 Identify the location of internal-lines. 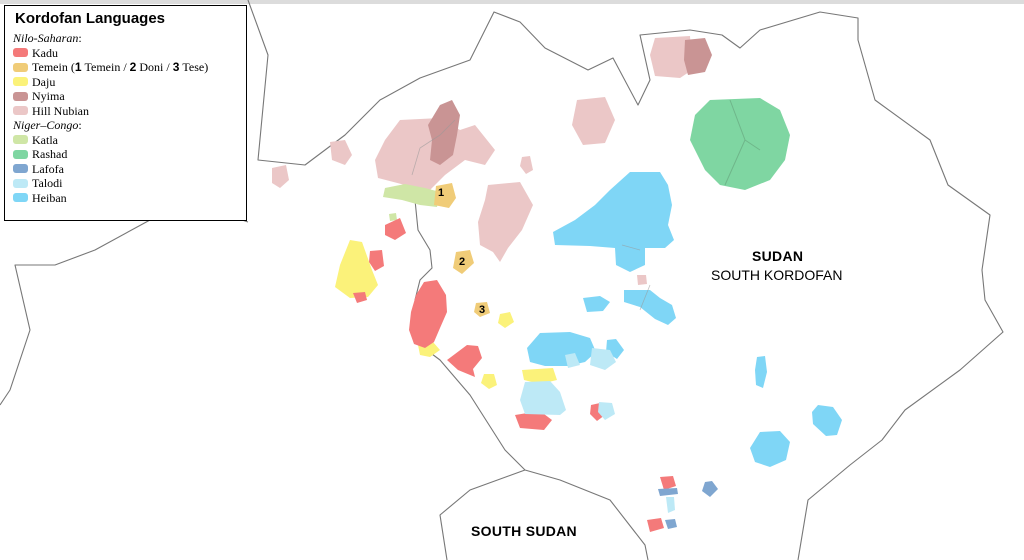
(531, 215).